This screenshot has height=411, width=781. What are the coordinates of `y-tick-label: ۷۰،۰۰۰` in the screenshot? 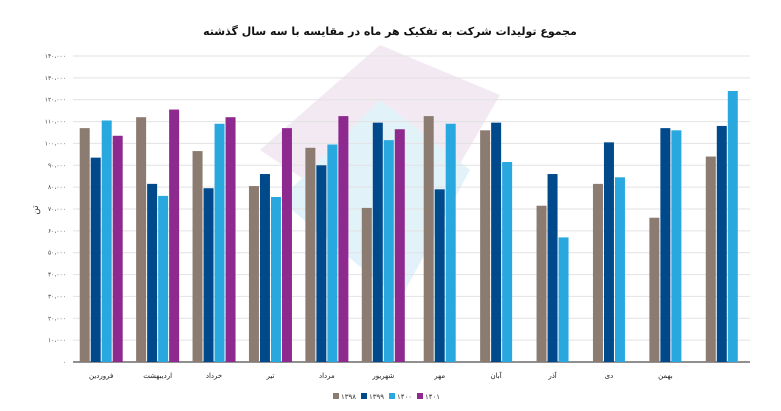 It's located at (57, 209).